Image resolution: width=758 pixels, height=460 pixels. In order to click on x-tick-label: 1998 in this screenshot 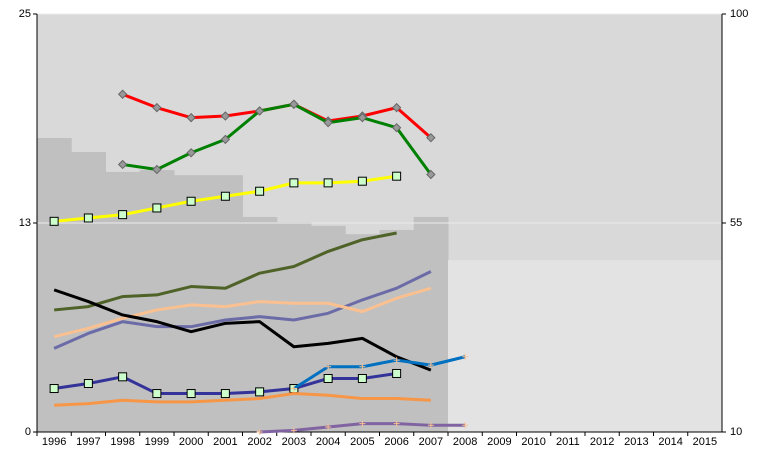, I will do `click(122, 442)`.